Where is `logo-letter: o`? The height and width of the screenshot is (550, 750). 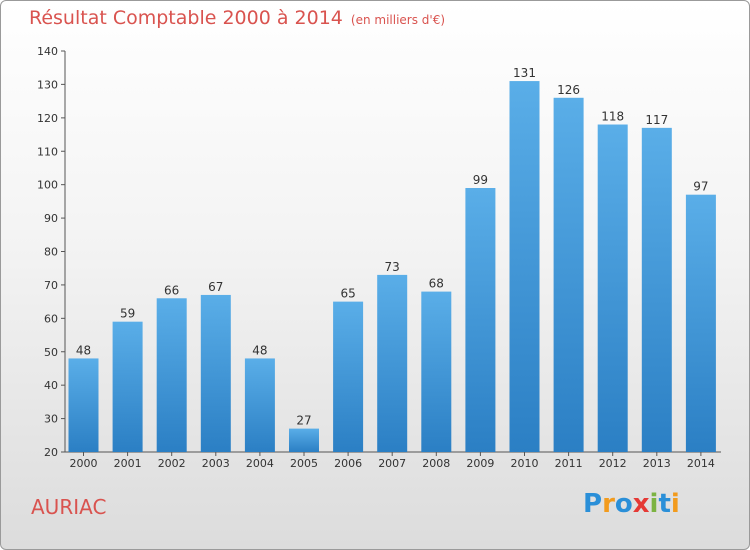 logo-letter: o is located at coordinates (623, 504).